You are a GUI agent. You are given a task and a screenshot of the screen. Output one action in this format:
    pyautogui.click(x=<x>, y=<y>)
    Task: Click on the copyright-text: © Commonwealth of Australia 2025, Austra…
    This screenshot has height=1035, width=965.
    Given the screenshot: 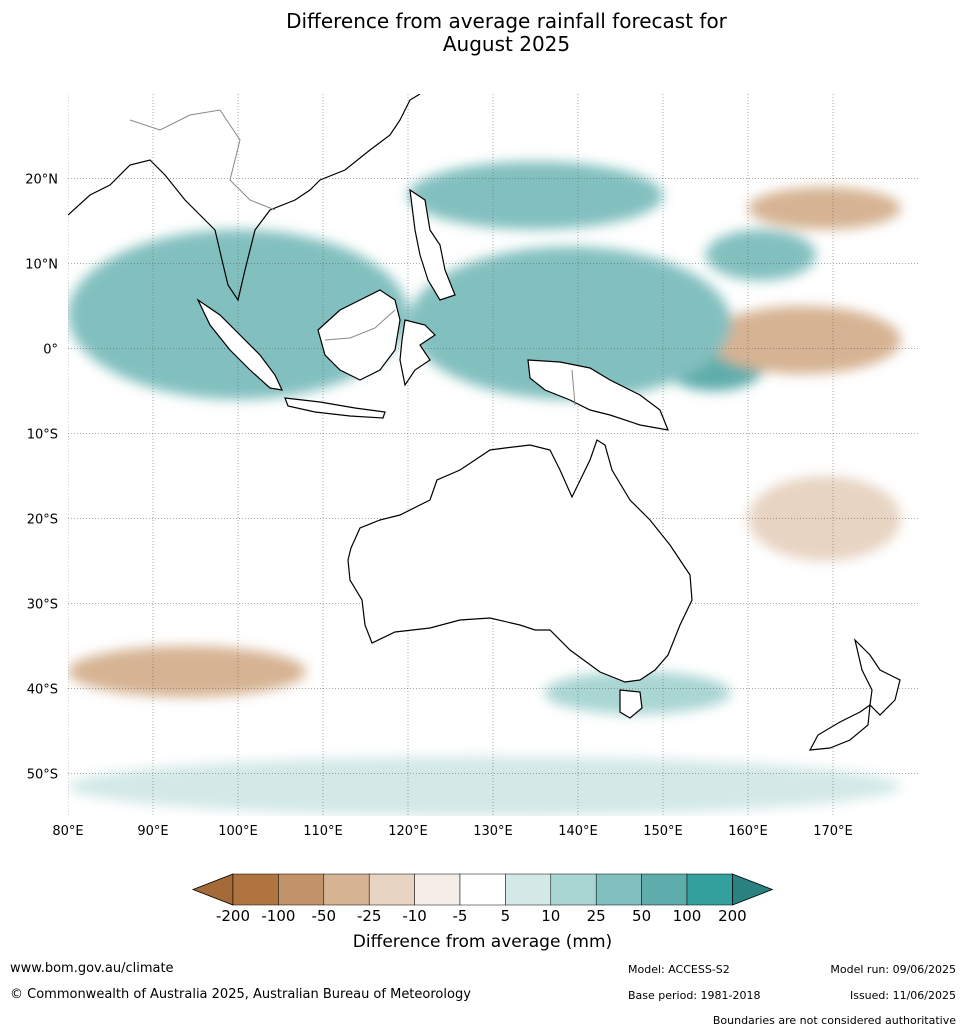 What is the action you would take?
    pyautogui.click(x=240, y=994)
    